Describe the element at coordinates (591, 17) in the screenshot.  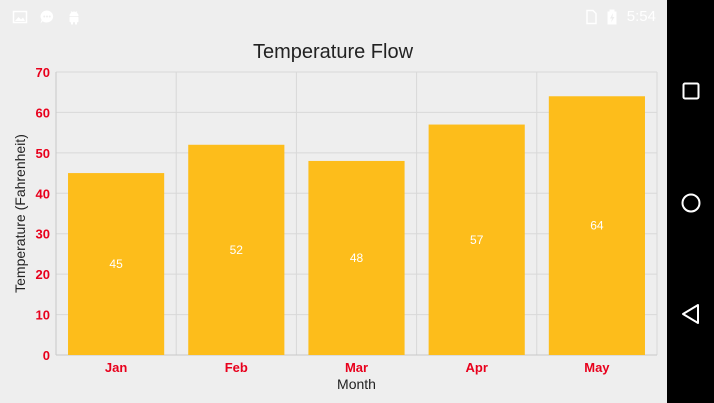
I see `sim-card-icon` at that location.